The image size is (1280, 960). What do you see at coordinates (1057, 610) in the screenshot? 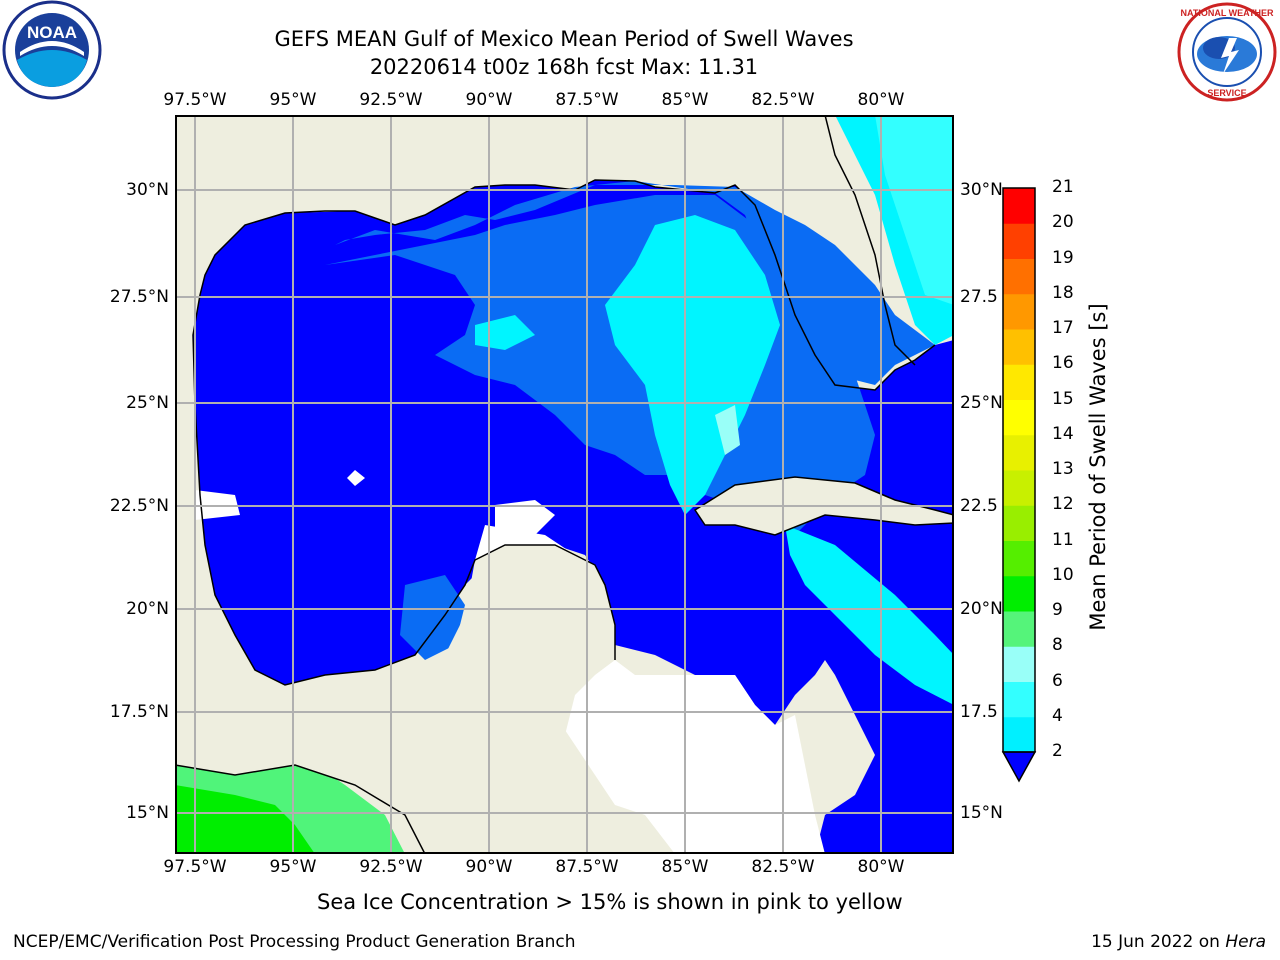
I see `colorbar-tick-label: 9` at bounding box center [1057, 610].